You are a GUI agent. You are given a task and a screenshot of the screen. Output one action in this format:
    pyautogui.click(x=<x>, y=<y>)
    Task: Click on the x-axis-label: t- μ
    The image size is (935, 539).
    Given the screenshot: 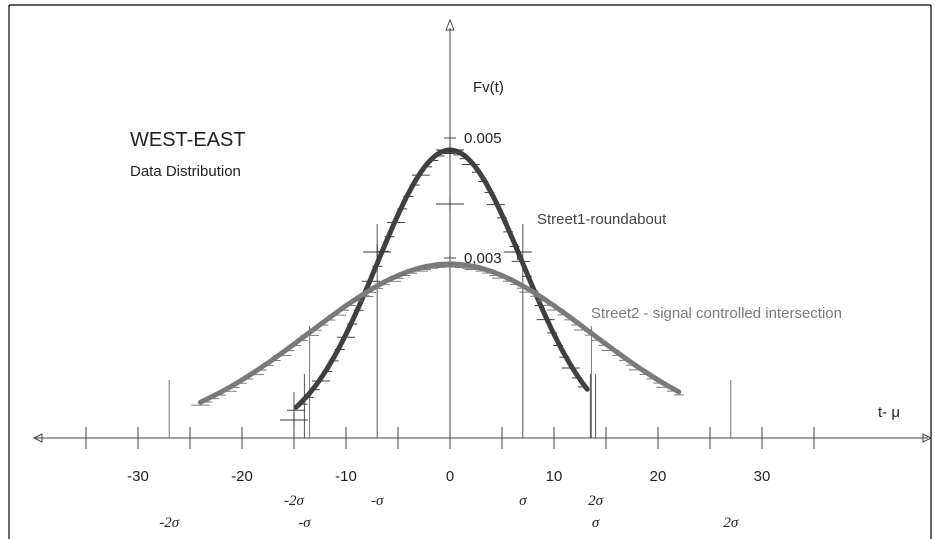 What is the action you would take?
    pyautogui.click(x=889, y=412)
    